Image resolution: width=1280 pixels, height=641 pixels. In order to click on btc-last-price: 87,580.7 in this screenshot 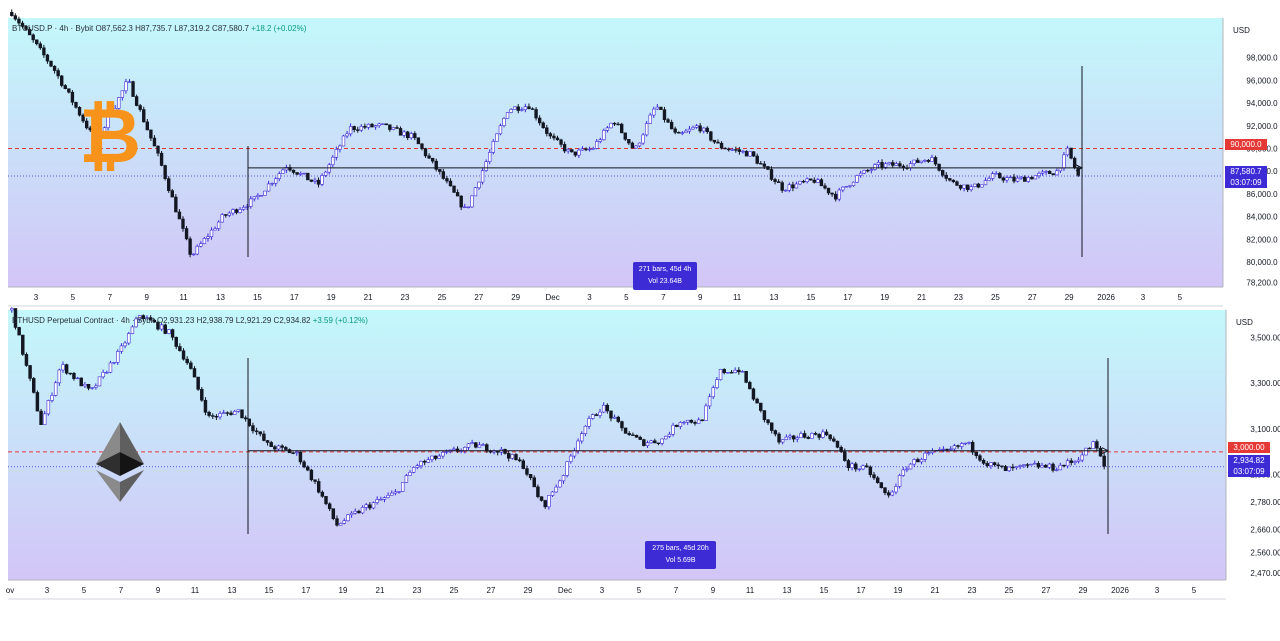, I will do `click(1246, 171)`.